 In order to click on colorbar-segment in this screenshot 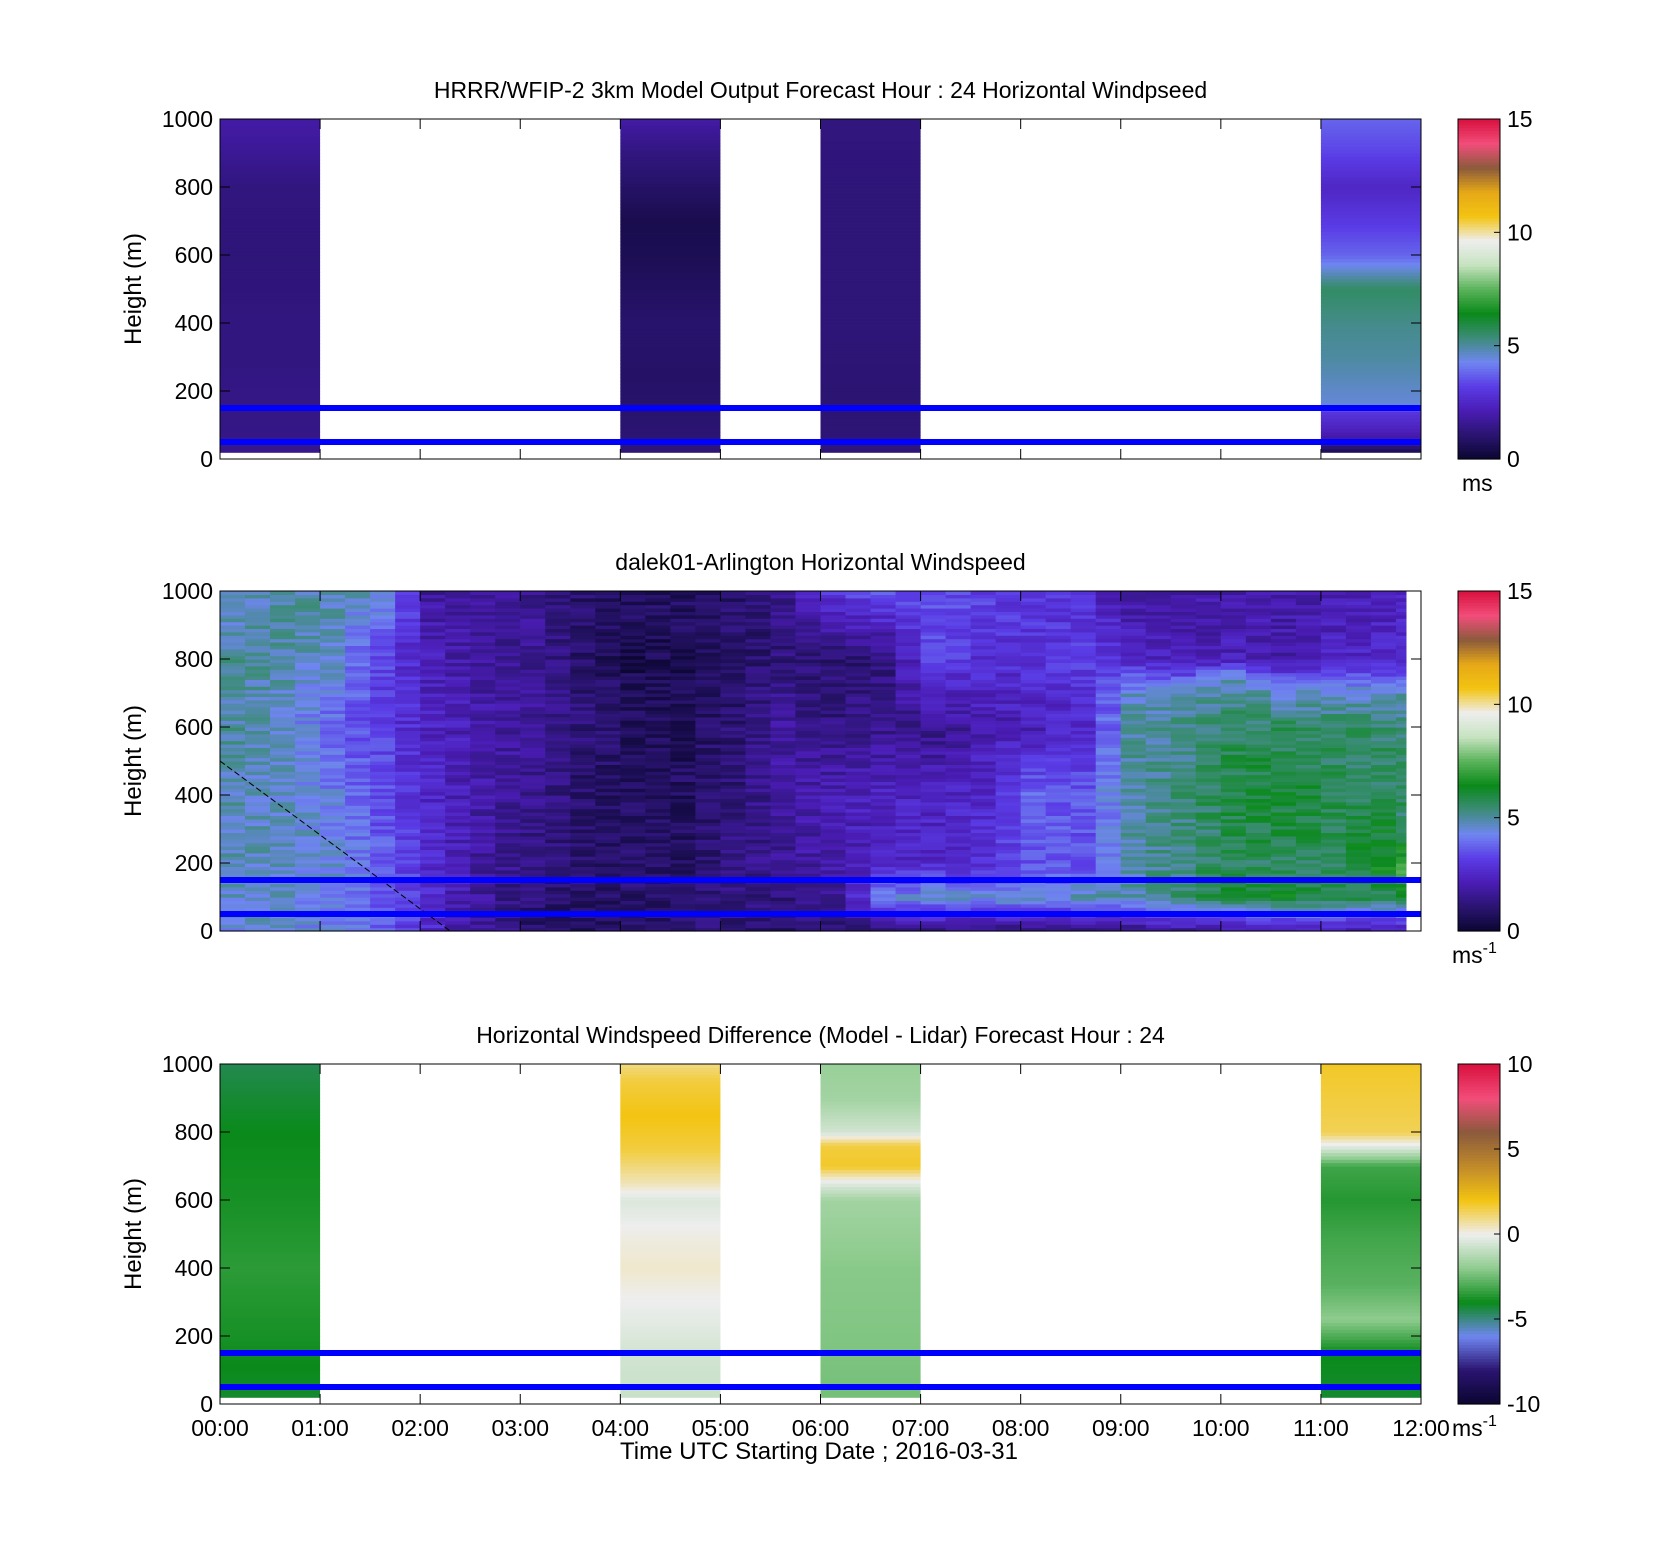, I will do `click(1479, 166)`.